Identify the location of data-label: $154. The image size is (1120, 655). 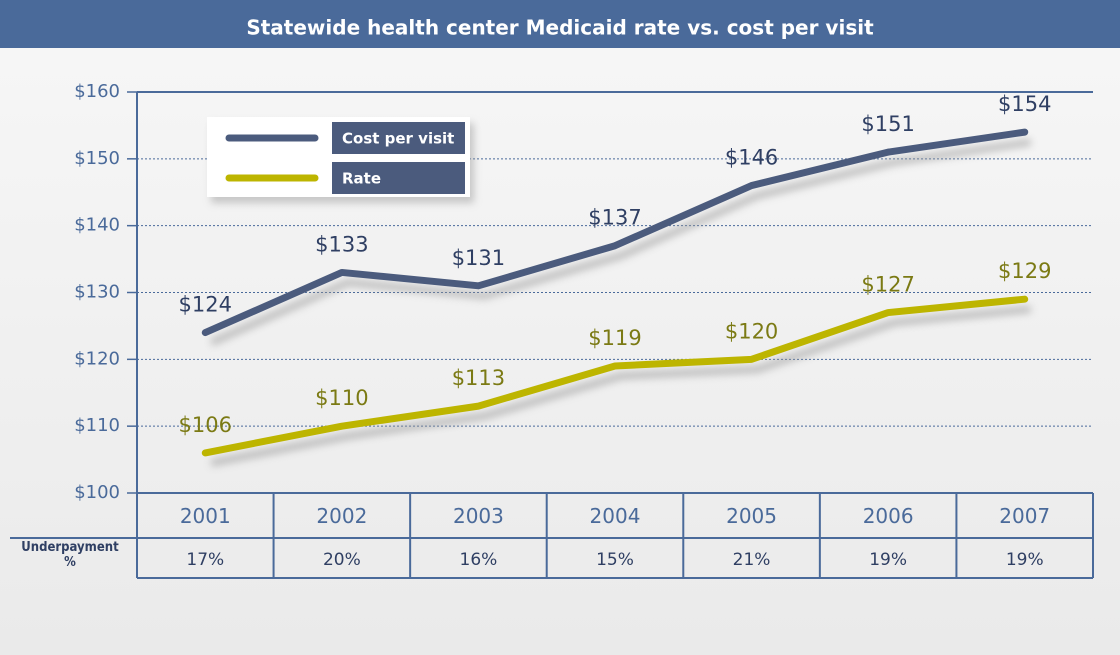
(1024, 104).